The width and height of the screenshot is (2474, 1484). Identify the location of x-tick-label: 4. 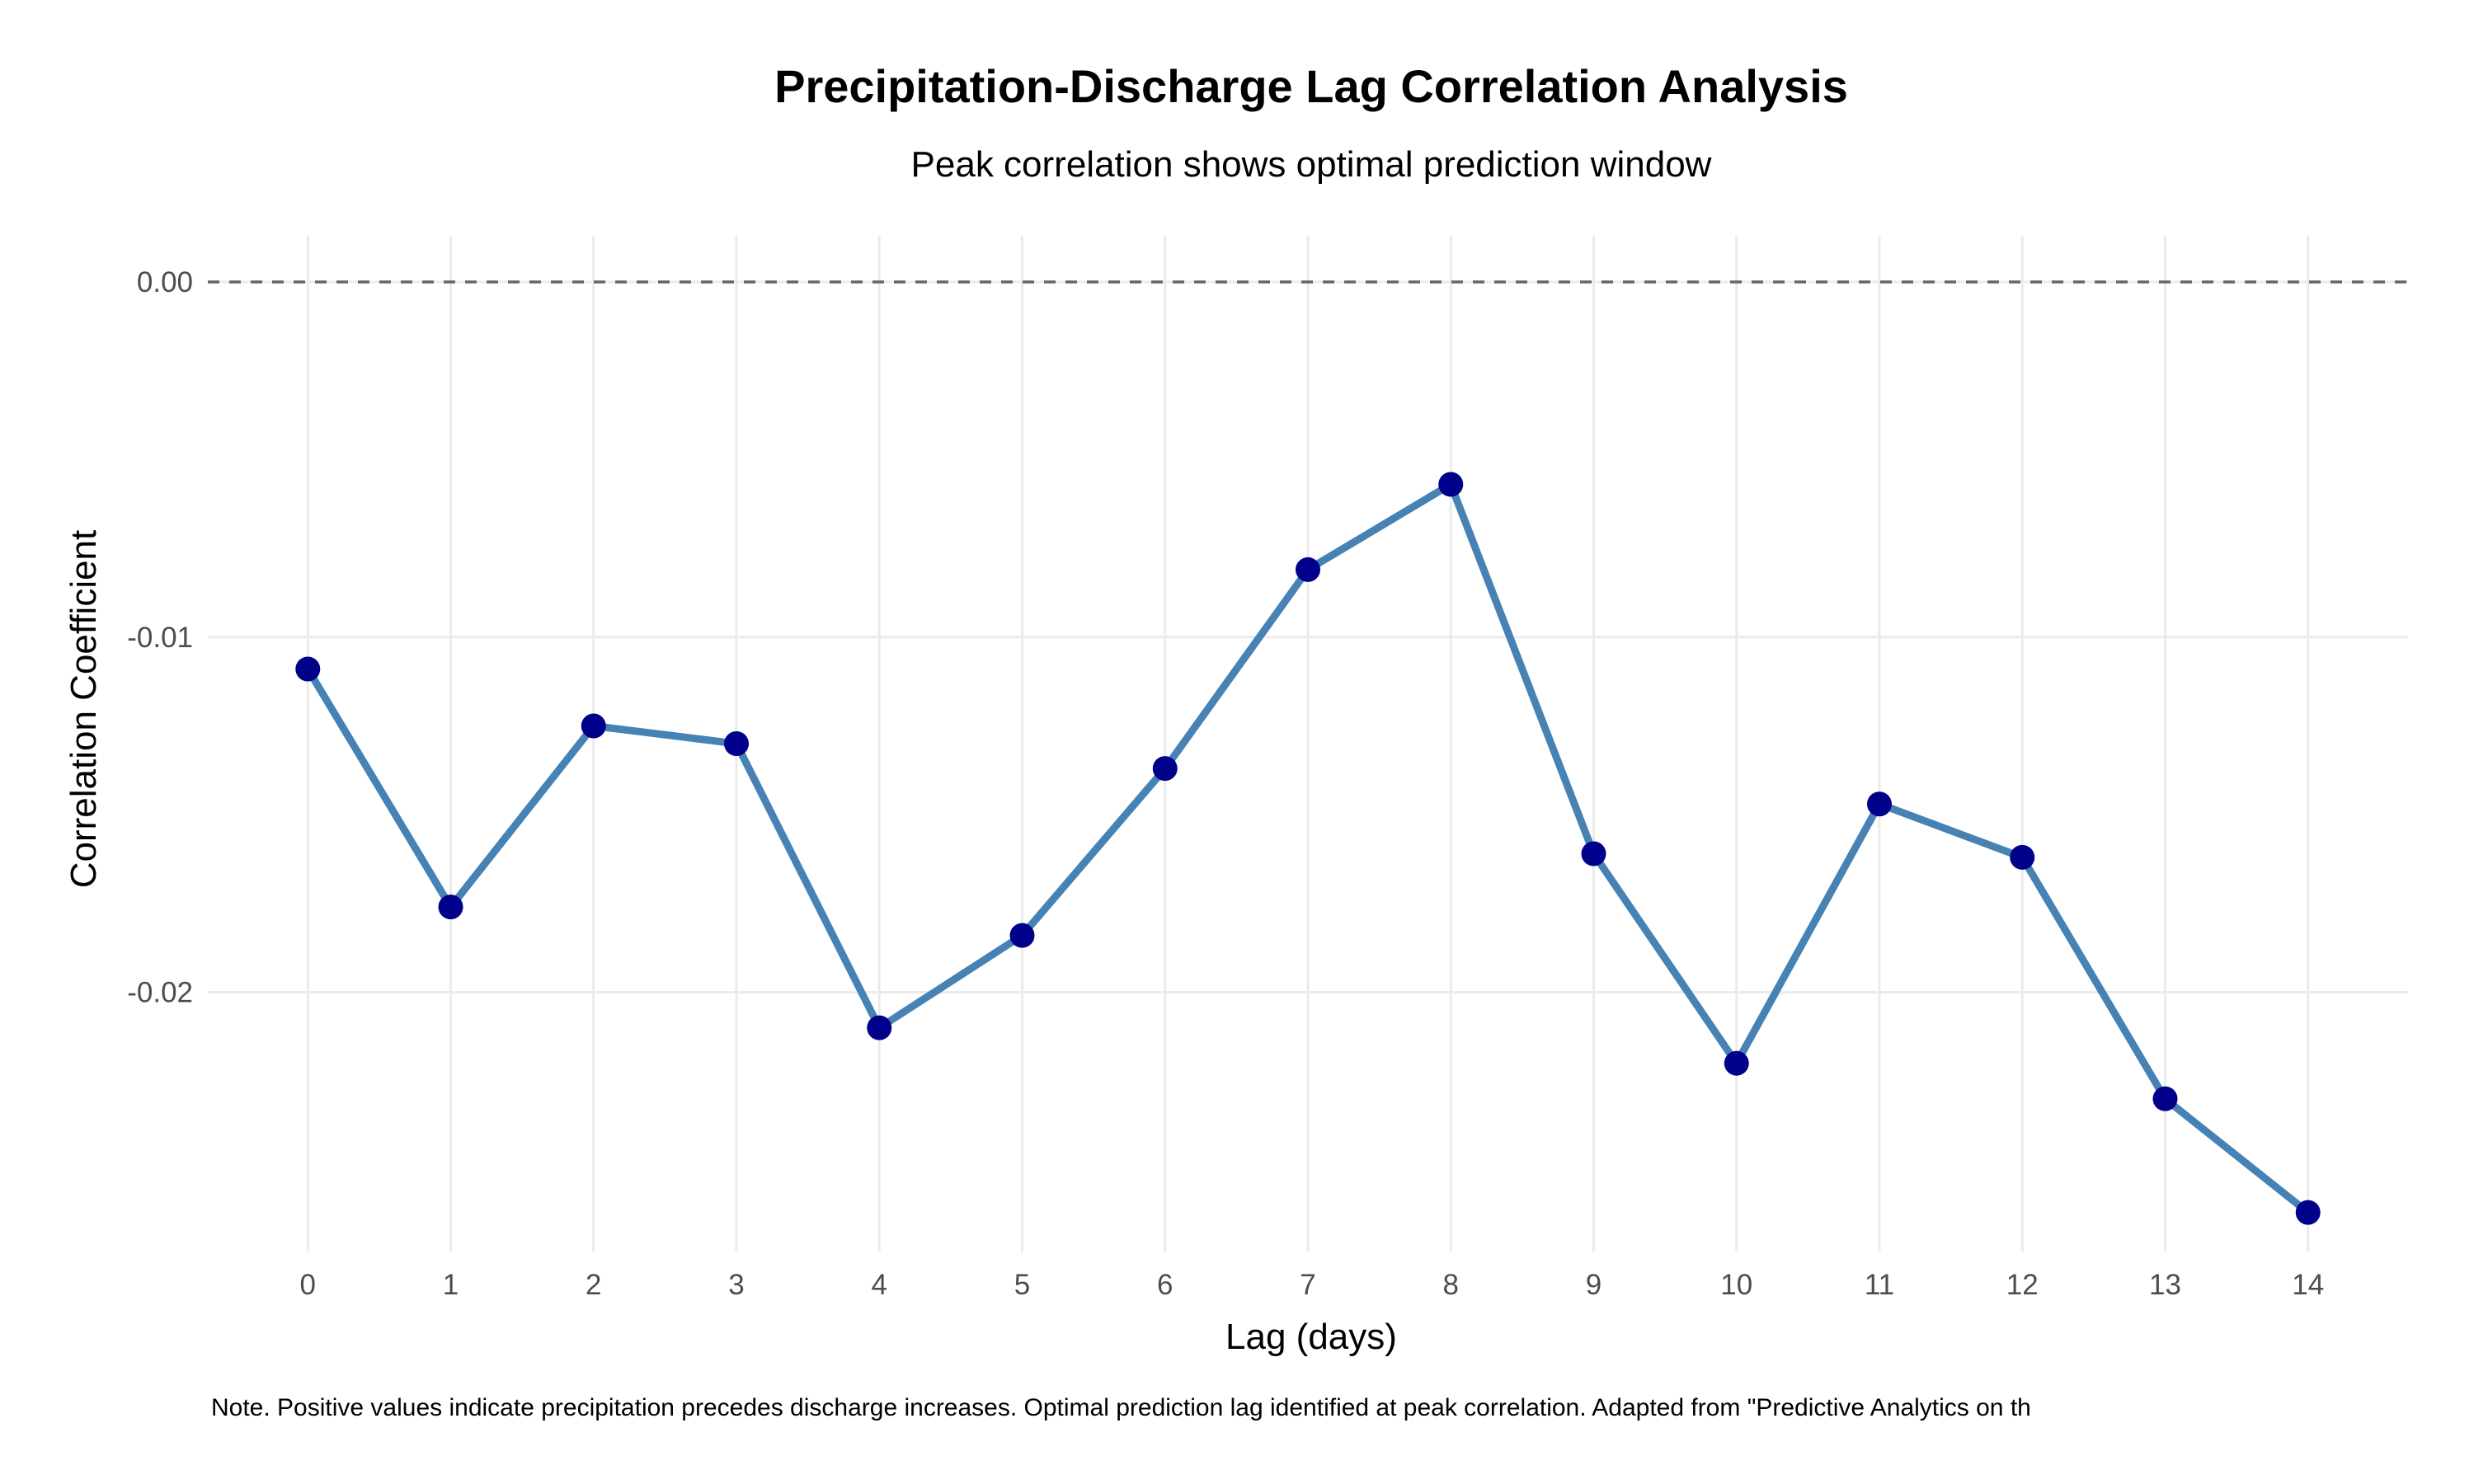
(879, 1285).